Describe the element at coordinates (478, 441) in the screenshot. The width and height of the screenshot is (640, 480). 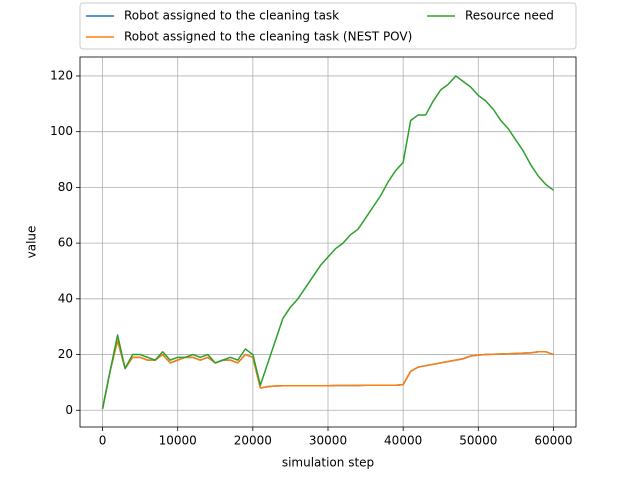
I see `x-tick-label: 50000` at that location.